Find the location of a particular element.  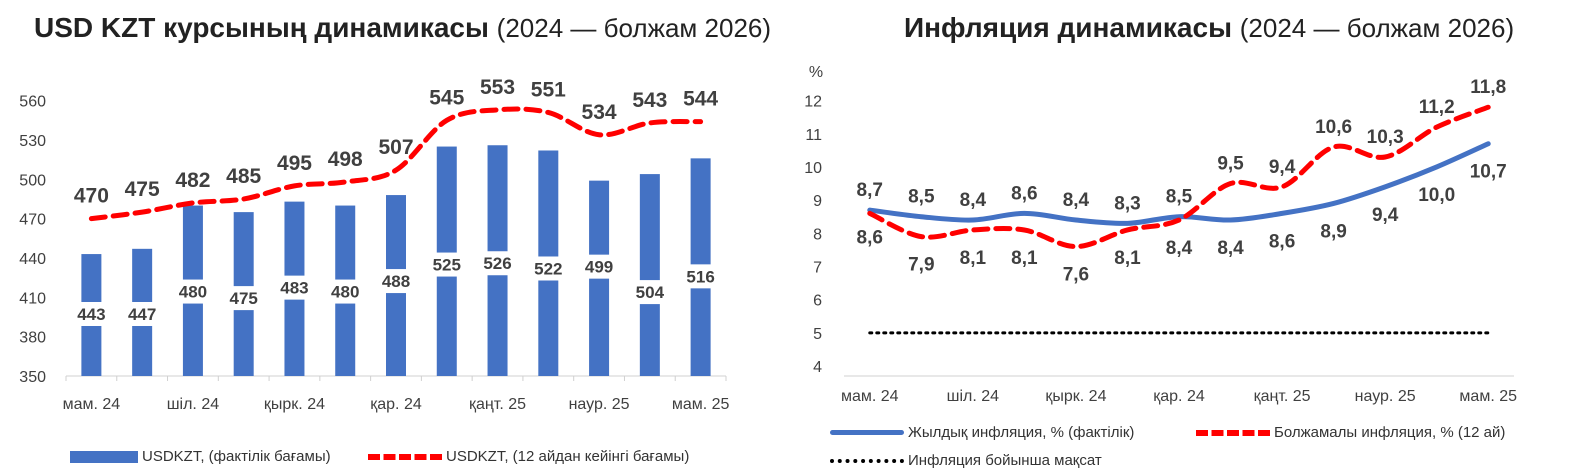

bar-value-label: 525 is located at coordinates (447, 265).